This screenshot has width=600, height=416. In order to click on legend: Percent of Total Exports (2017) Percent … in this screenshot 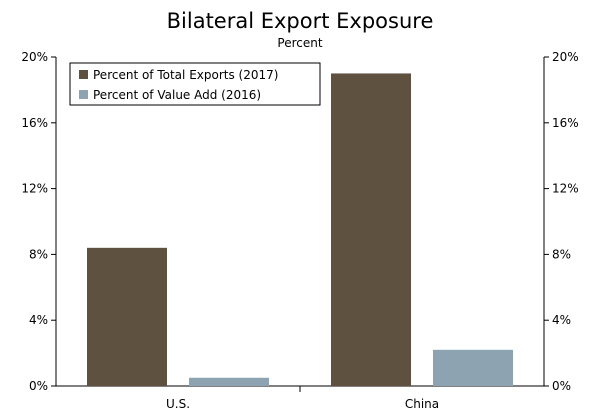, I will do `click(195, 84)`.